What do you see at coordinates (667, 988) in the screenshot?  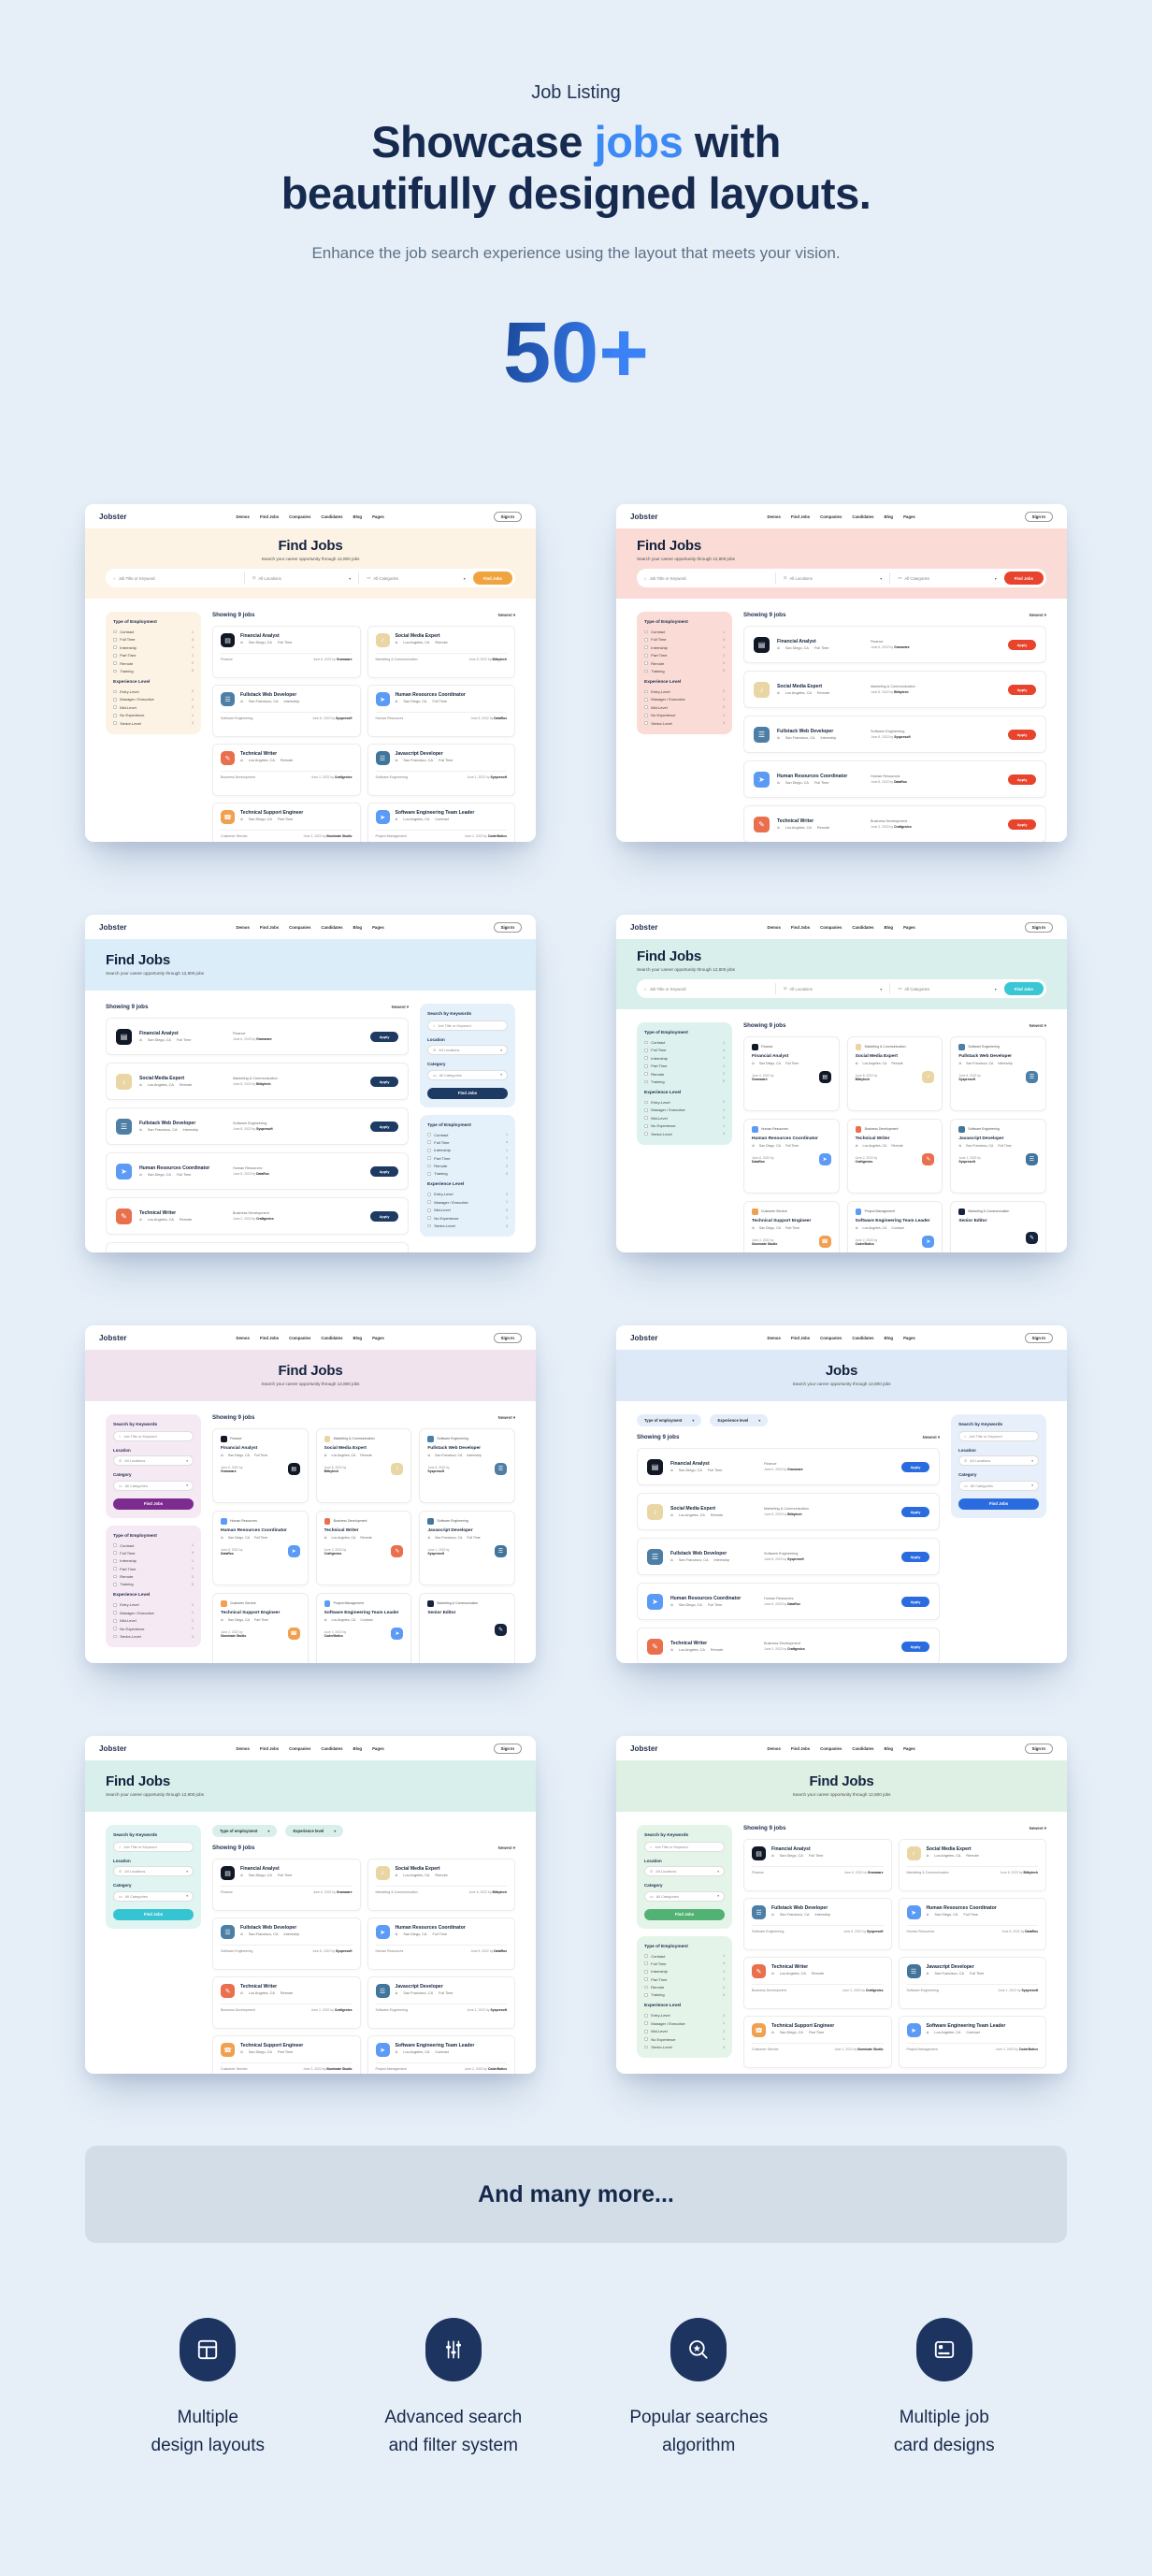 I see `mini-keyword-placeholder: Job Title or Keyword` at bounding box center [667, 988].